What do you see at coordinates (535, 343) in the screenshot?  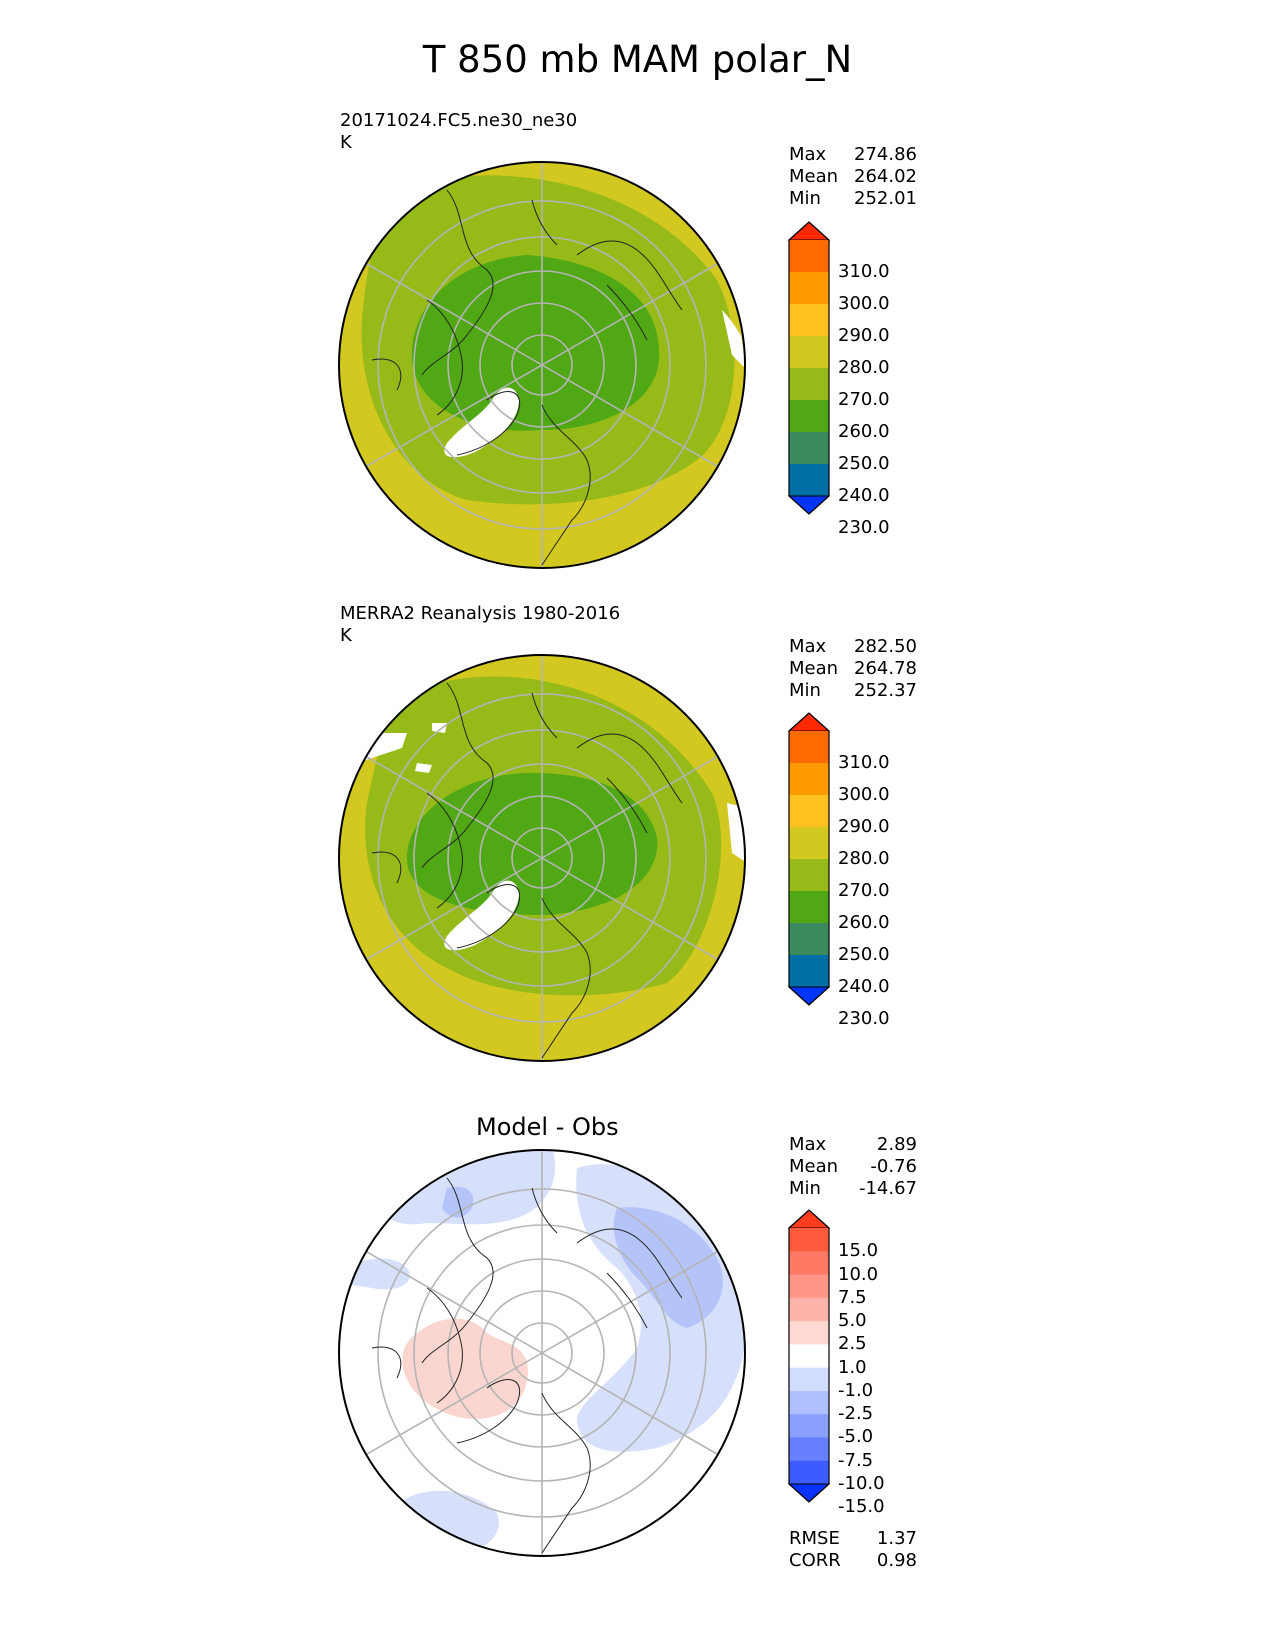 I see `panel-1-field-inner` at bounding box center [535, 343].